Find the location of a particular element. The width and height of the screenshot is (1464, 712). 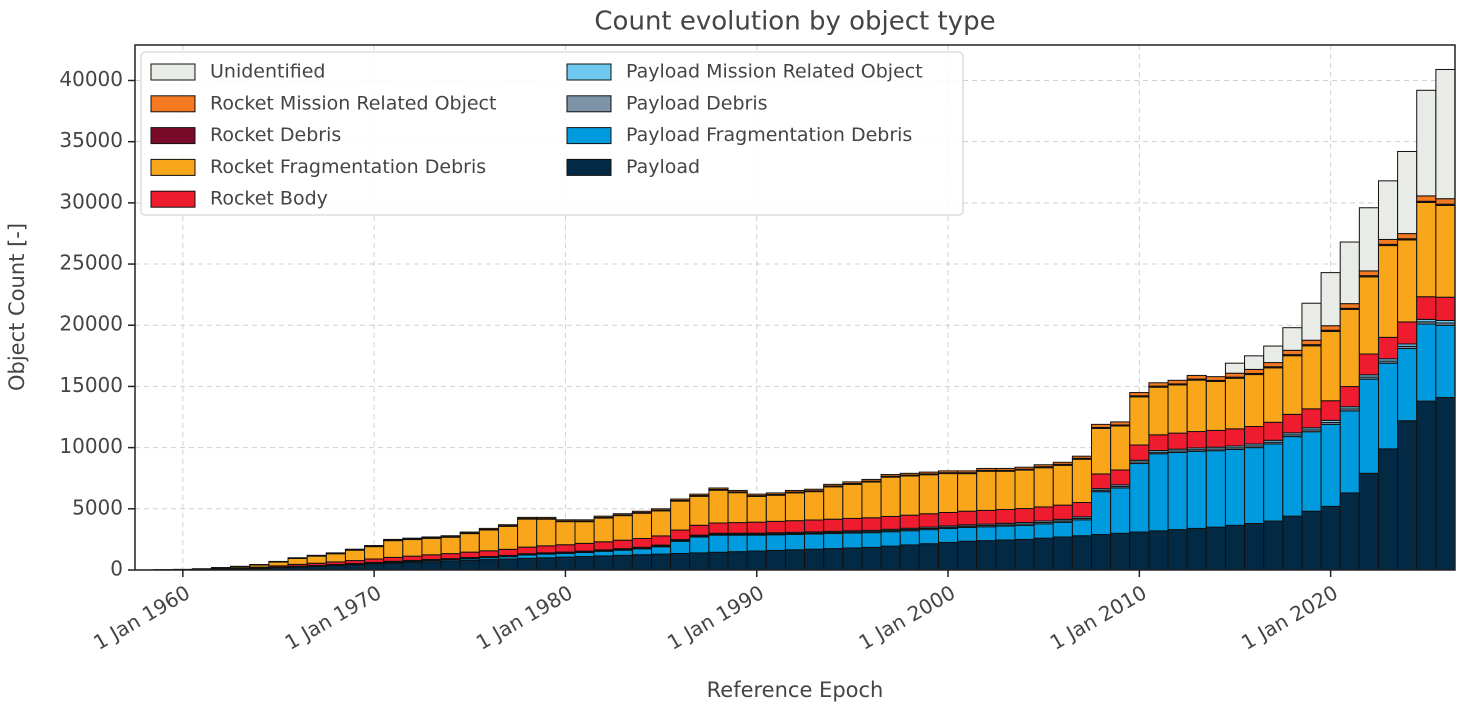

legend-label: Payload Mission Related Object is located at coordinates (774, 72).